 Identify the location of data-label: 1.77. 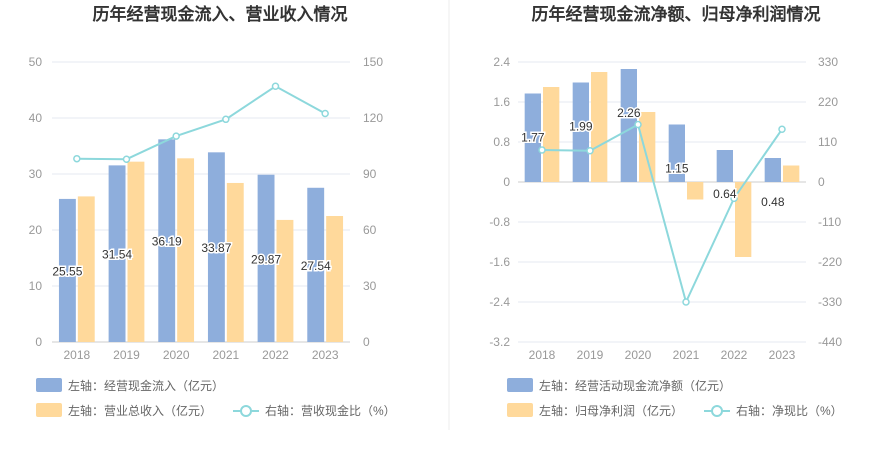
(533, 138).